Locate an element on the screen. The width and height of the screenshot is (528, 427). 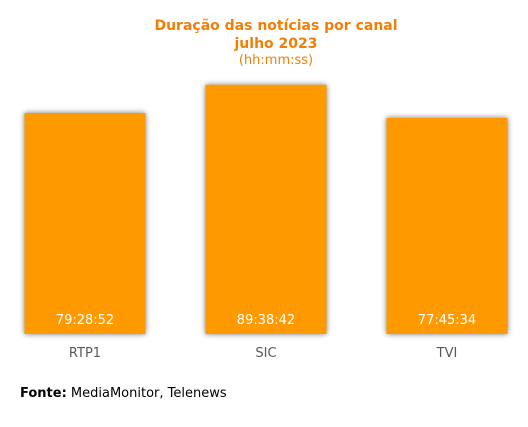
bar-value-label-sic: 89:38:42 is located at coordinates (266, 320).